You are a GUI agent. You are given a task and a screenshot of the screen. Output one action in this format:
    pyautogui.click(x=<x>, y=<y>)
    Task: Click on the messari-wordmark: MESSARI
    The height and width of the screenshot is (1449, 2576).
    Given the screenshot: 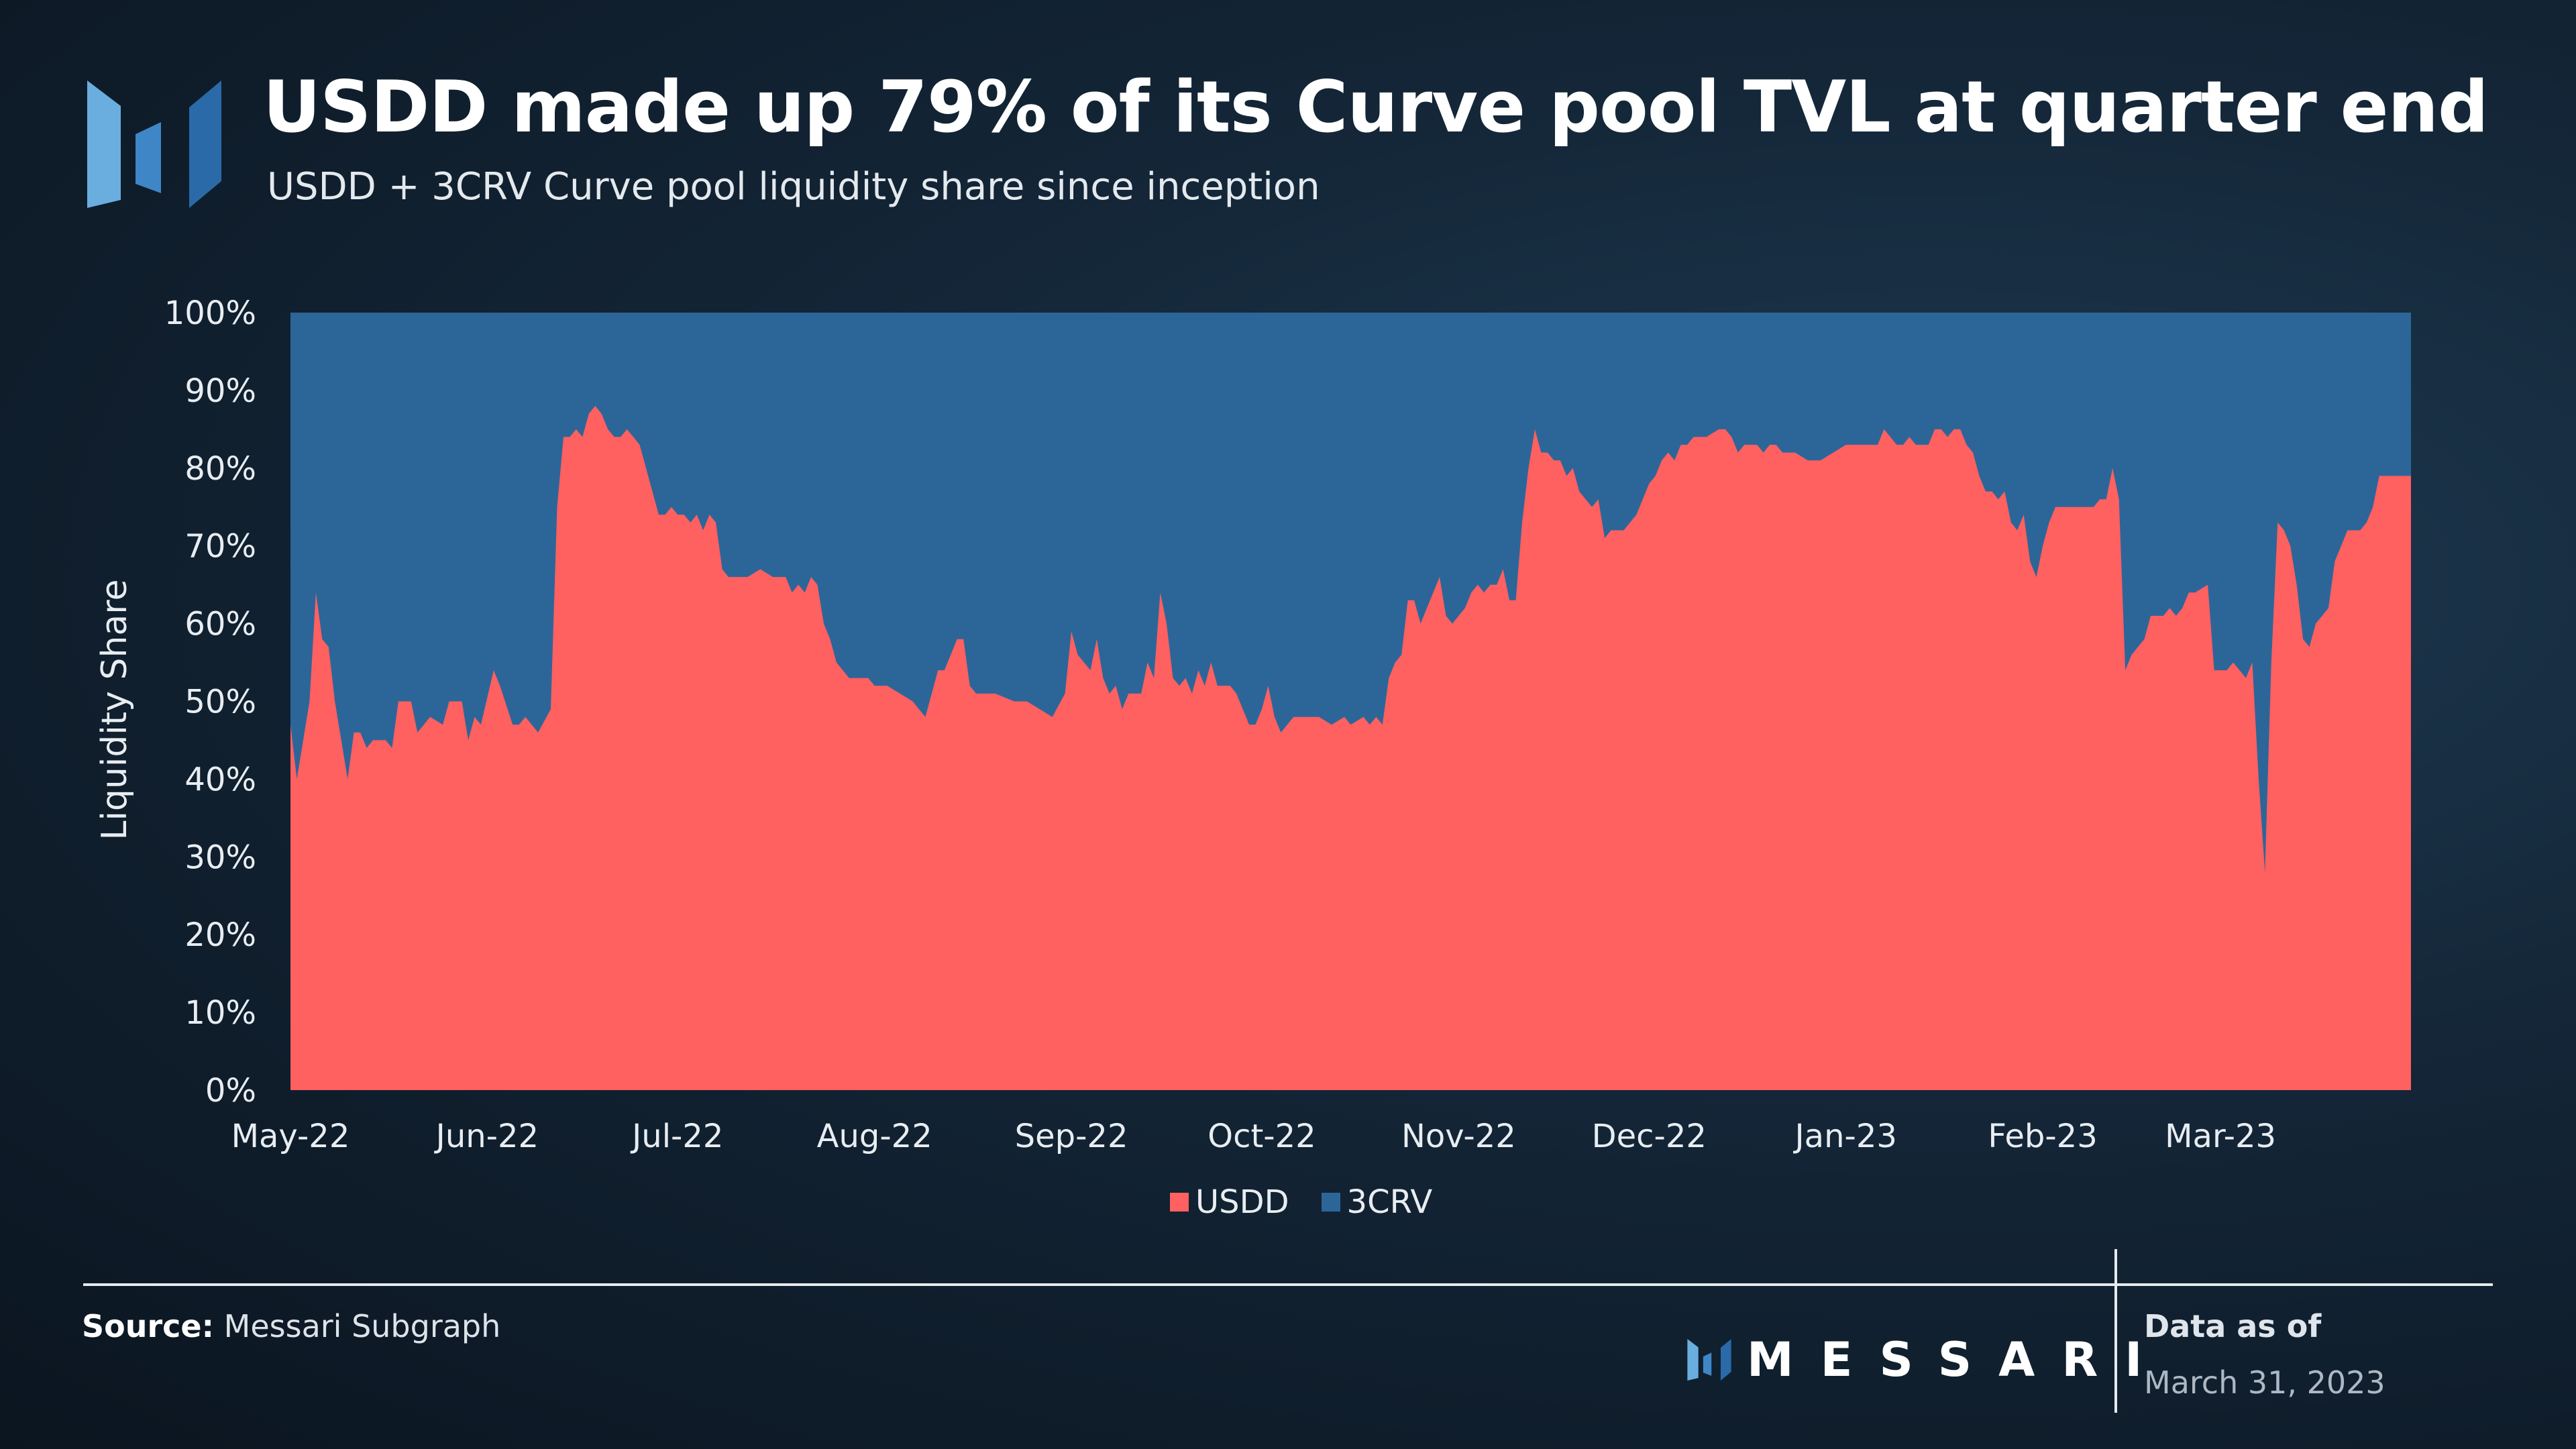 What is the action you would take?
    pyautogui.click(x=1958, y=1359)
    